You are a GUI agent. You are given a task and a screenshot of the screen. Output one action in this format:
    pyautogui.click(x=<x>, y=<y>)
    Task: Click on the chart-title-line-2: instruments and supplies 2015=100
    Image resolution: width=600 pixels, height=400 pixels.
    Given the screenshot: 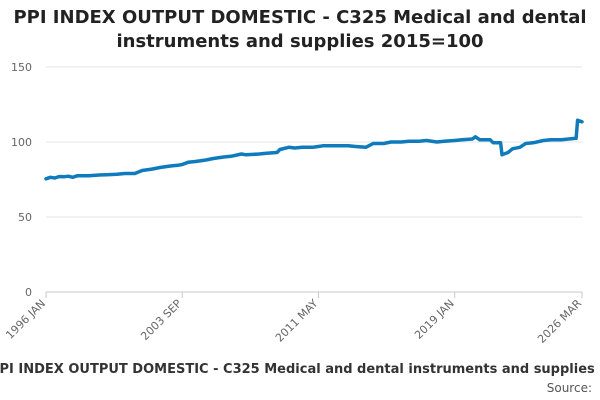 What is the action you would take?
    pyautogui.click(x=300, y=41)
    